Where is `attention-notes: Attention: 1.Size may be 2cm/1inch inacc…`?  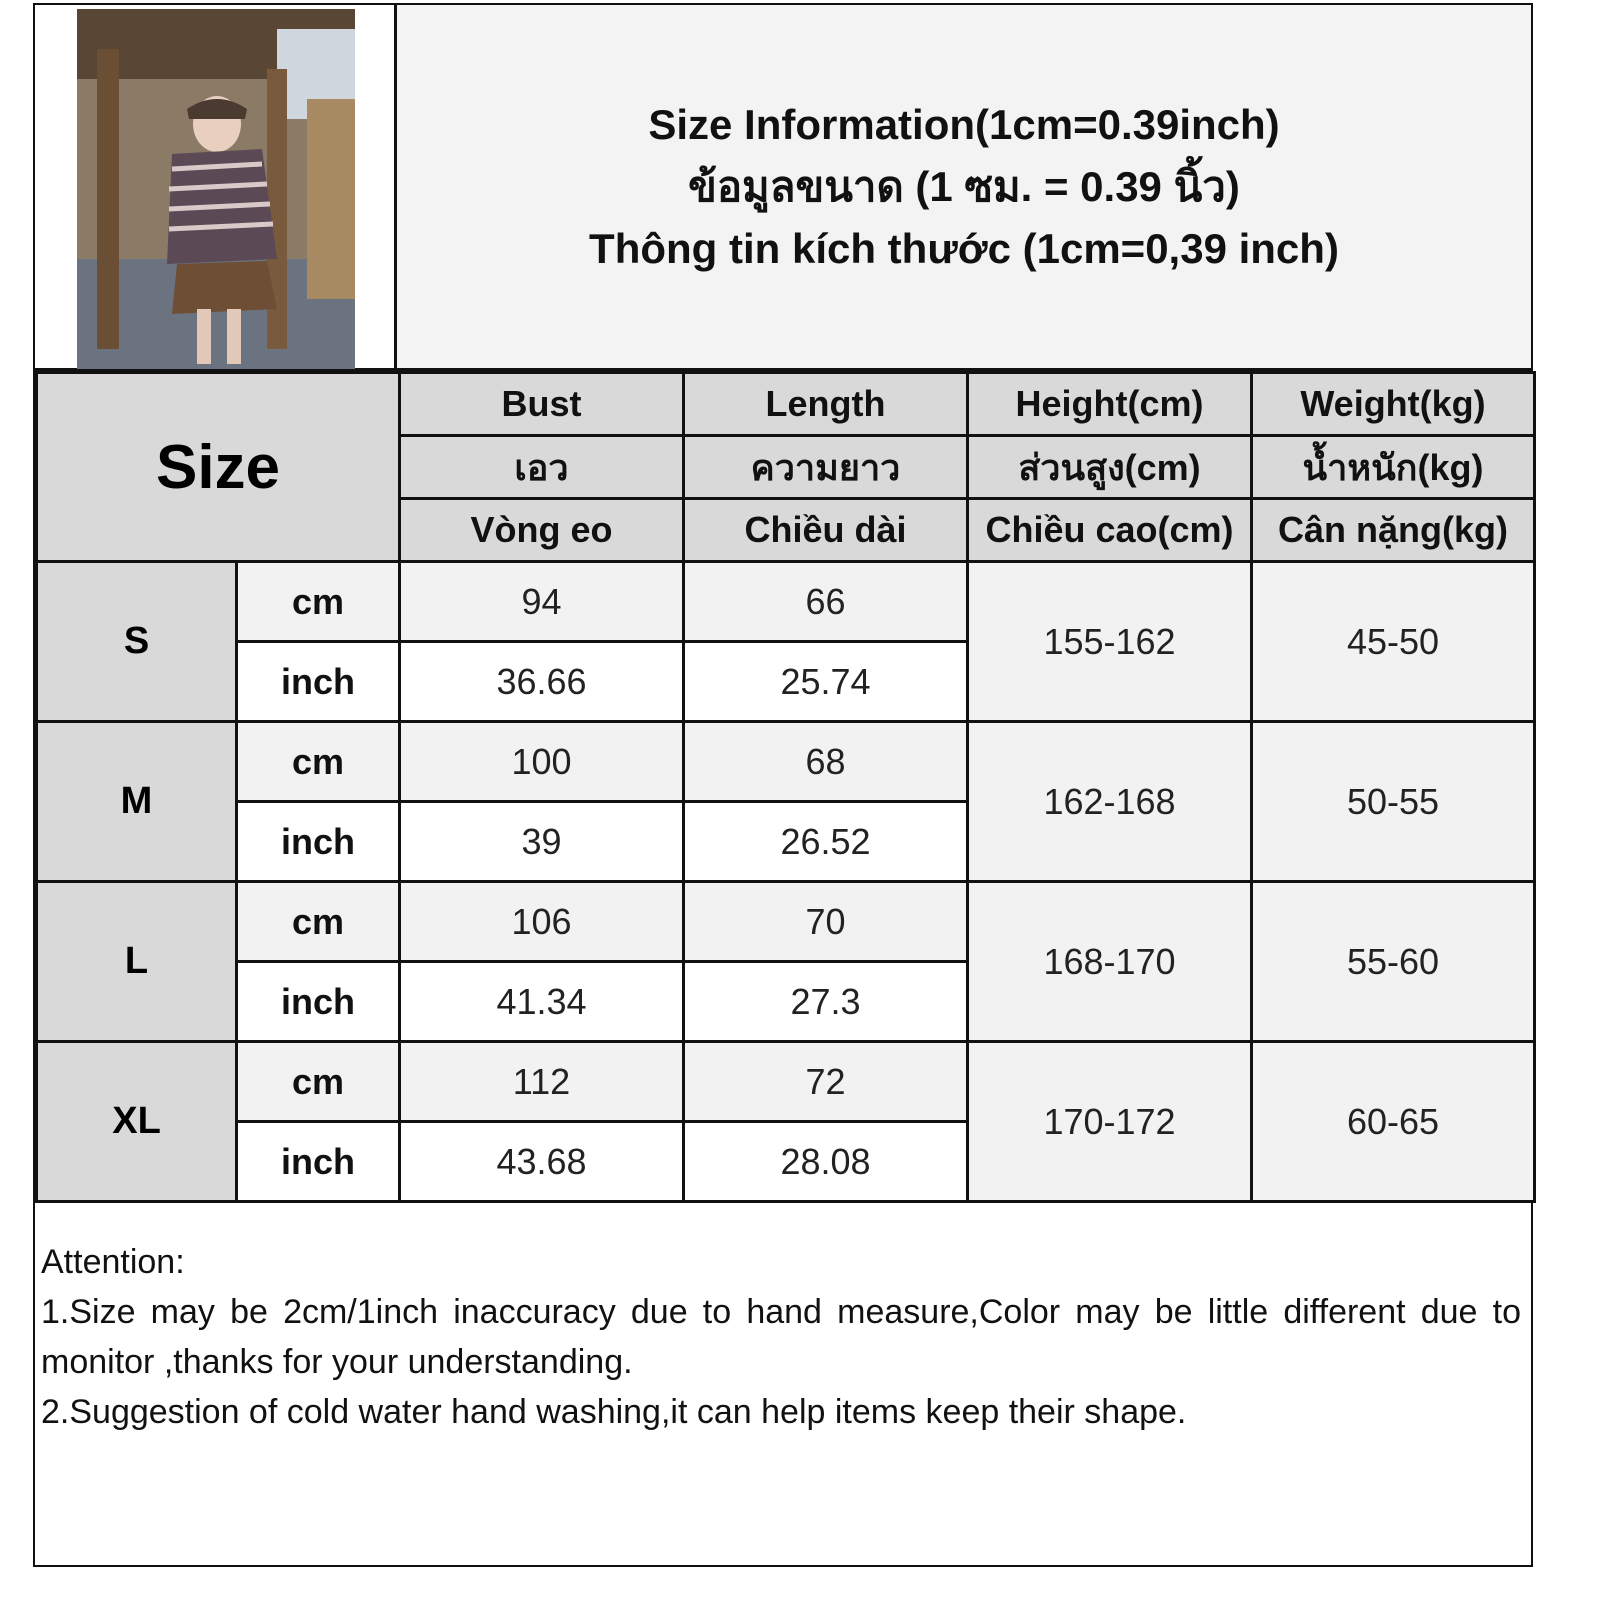 attention-notes: Attention: 1.Size may be 2cm/1inch inacc… is located at coordinates (781, 1337).